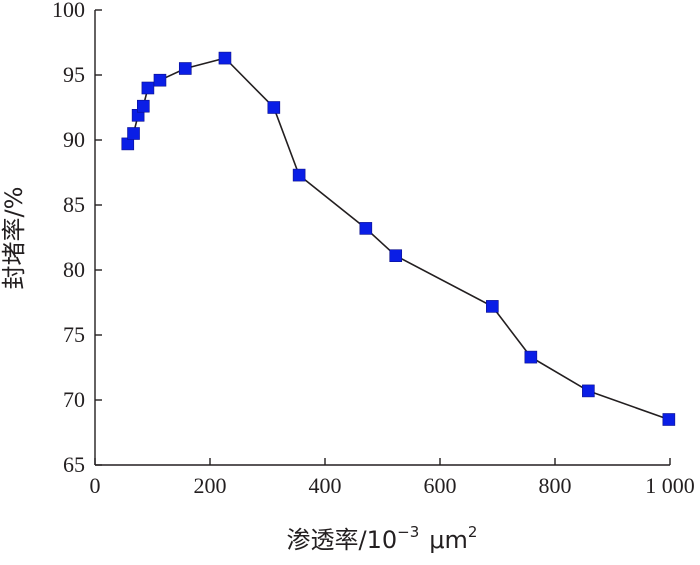 This screenshot has height=565, width=700. I want to click on x-axis-label-unit: μm, so click(448, 540).